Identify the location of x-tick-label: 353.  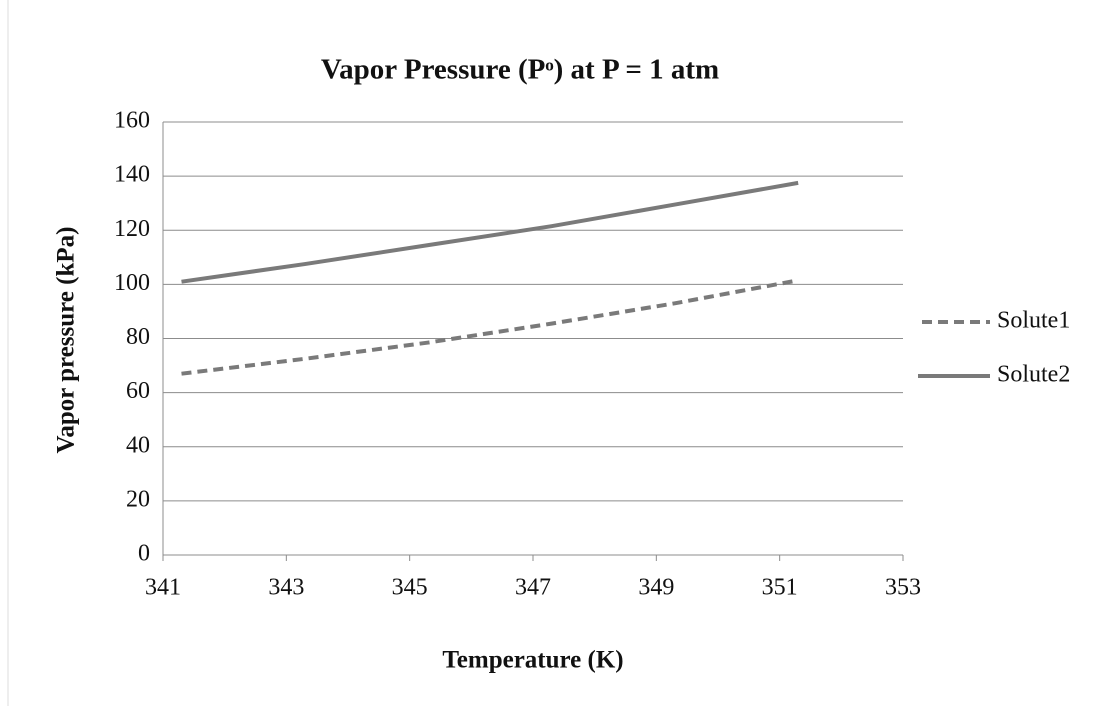
(903, 588).